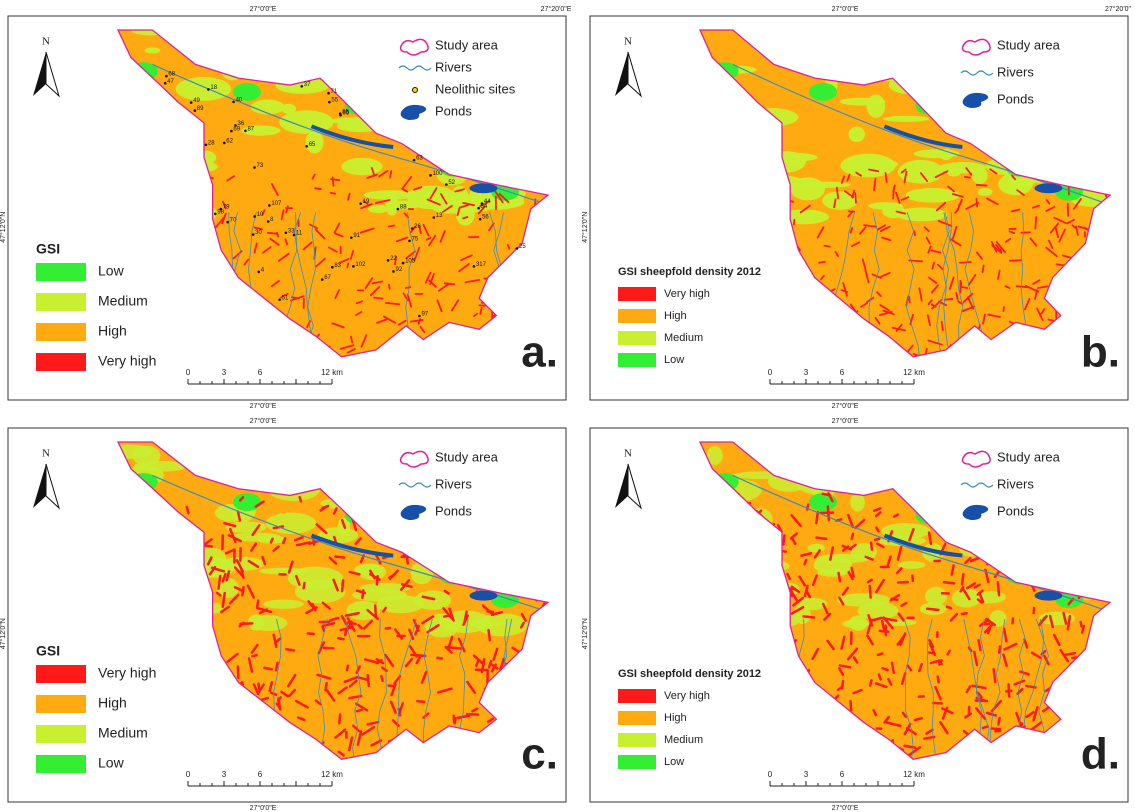  What do you see at coordinates (200, 109) in the screenshot?
I see `site-label: 89` at bounding box center [200, 109].